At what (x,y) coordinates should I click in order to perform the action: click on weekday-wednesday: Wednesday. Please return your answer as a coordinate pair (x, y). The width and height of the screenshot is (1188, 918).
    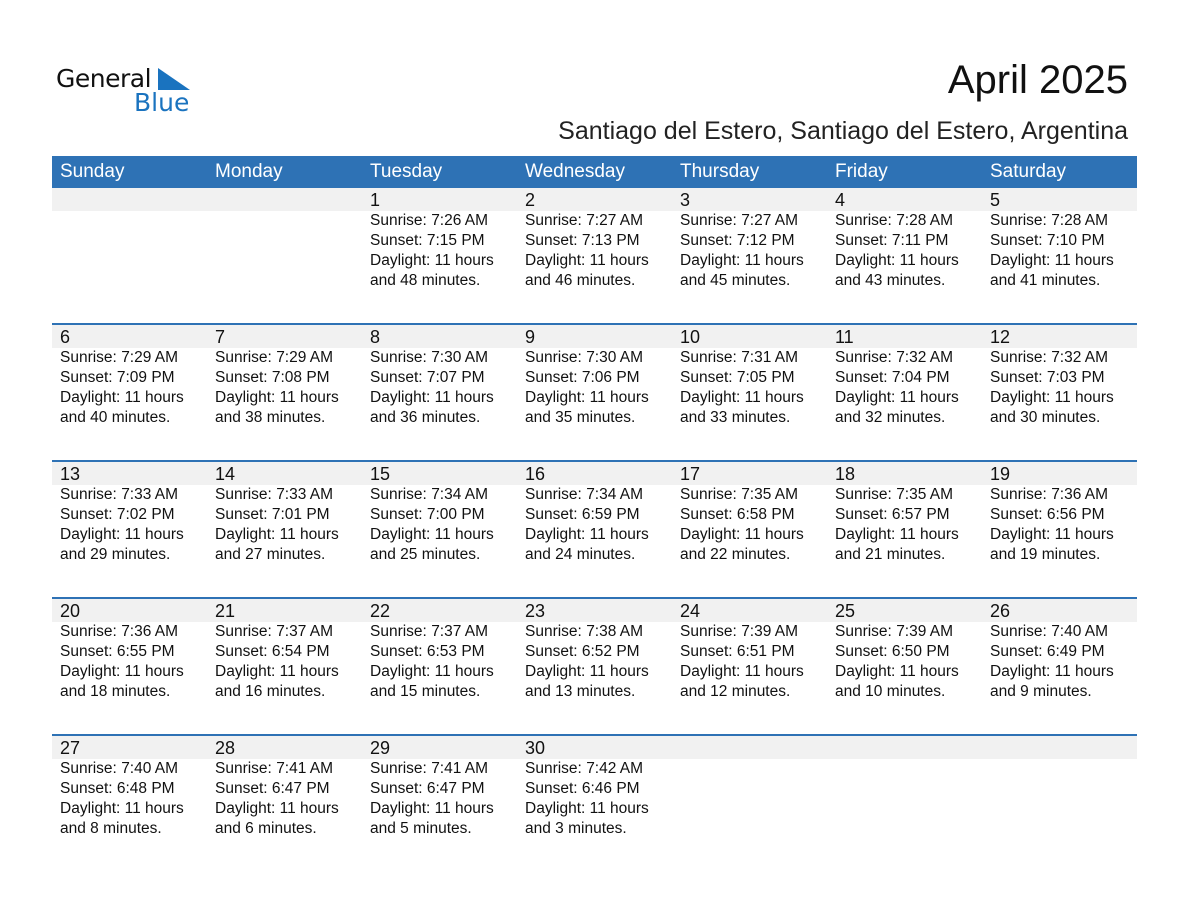
    Looking at the image, I should click on (575, 171).